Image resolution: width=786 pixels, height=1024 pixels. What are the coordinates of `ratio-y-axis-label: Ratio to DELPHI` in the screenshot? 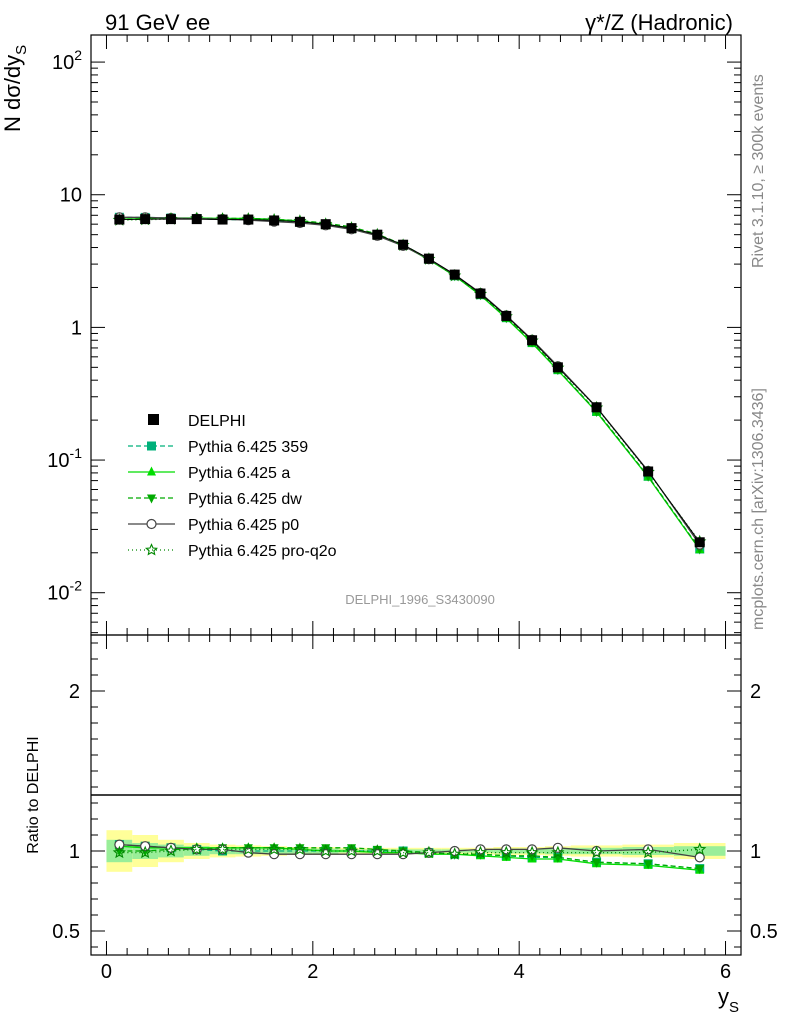 It's located at (33, 794).